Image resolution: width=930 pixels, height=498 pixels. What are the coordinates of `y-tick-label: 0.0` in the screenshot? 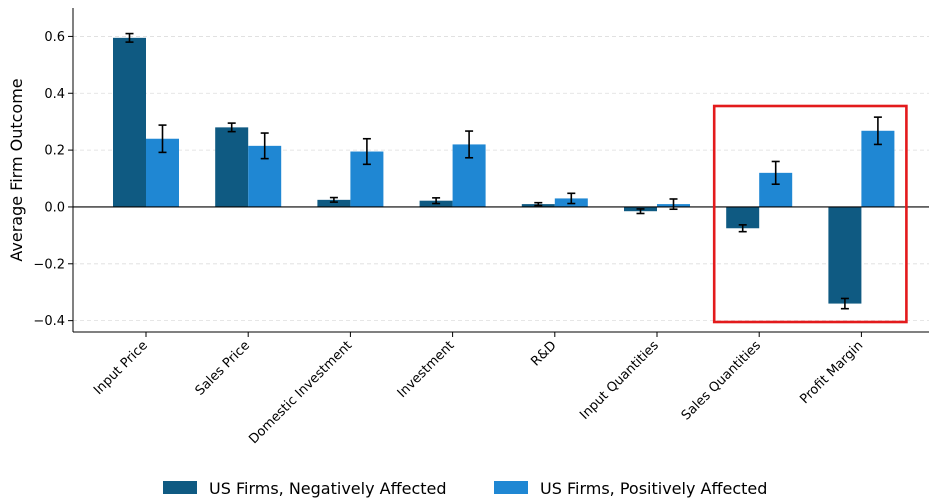 It's located at (54, 207).